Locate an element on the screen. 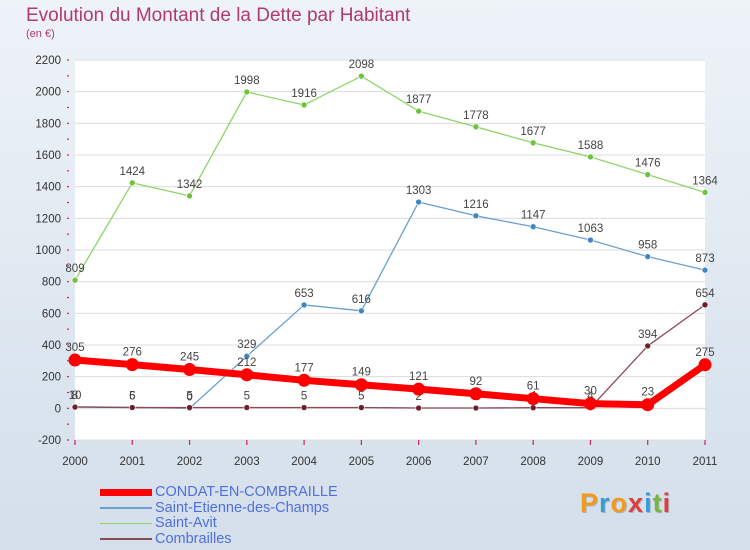  x-tick-label: 2001 is located at coordinates (132, 462).